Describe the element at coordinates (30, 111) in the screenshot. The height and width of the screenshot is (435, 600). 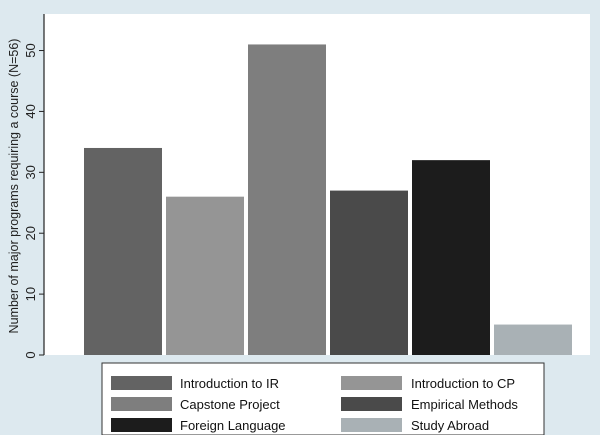
I see `y-tick-label: 40` at that location.